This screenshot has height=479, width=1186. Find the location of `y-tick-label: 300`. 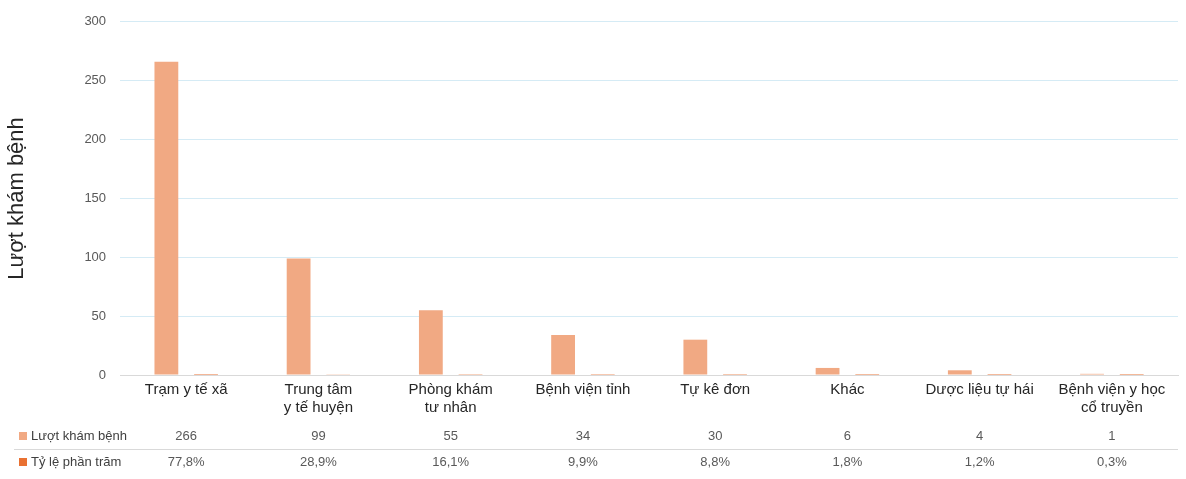

y-tick-label: 300 is located at coordinates (95, 21).